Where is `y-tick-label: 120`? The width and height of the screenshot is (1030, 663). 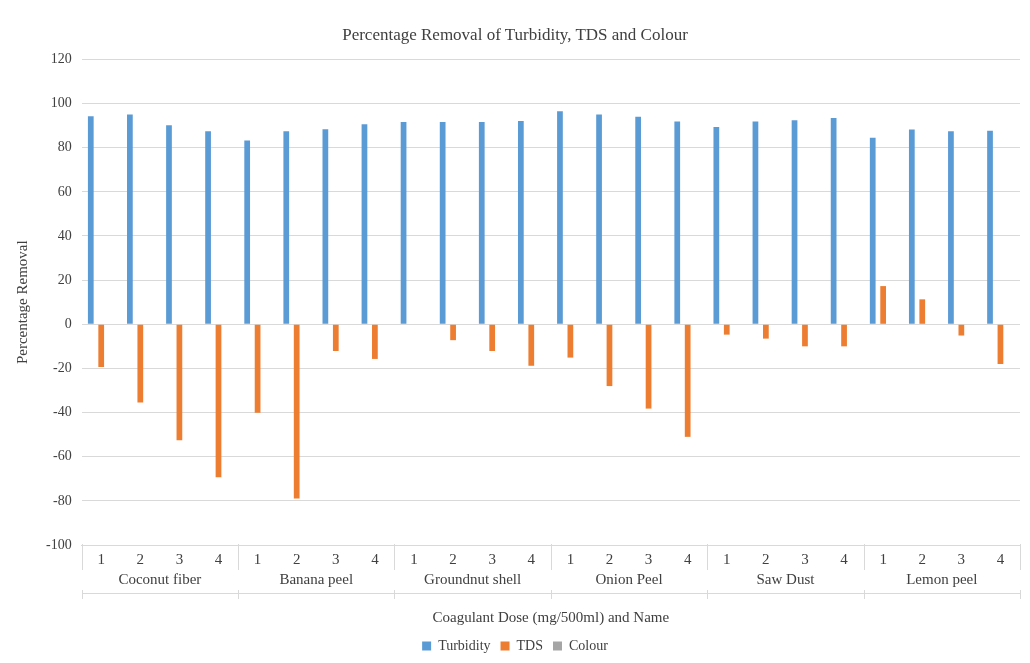
y-tick-label: 120 is located at coordinates (61, 59).